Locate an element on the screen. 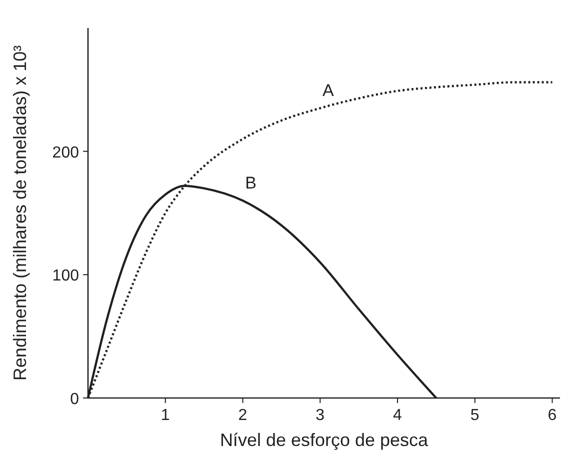  x-tick-label: 4 is located at coordinates (397, 415).